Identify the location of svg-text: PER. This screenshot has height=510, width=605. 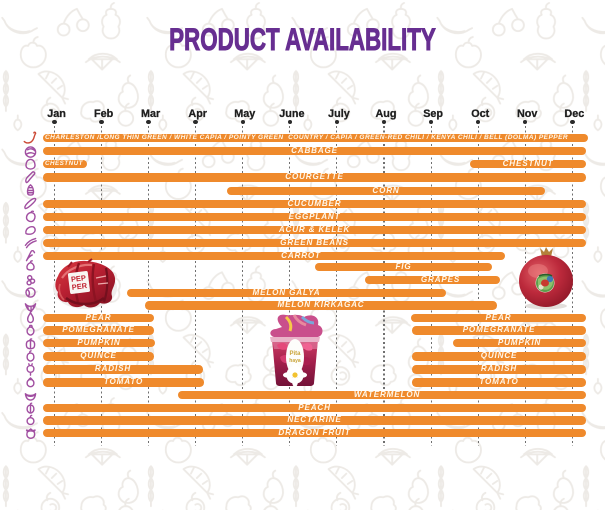
(79, 286).